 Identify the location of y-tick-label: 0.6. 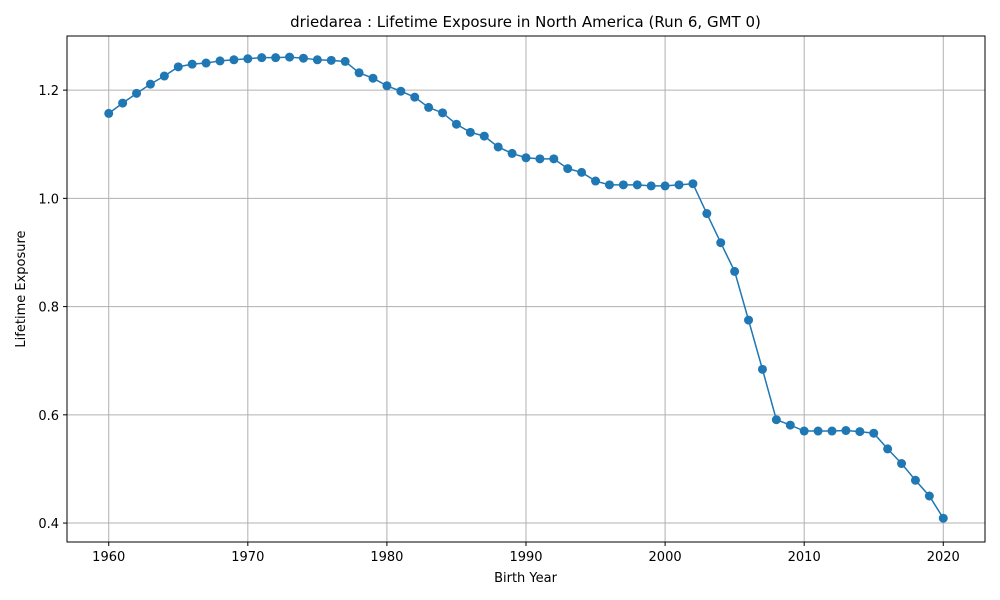
(48, 416).